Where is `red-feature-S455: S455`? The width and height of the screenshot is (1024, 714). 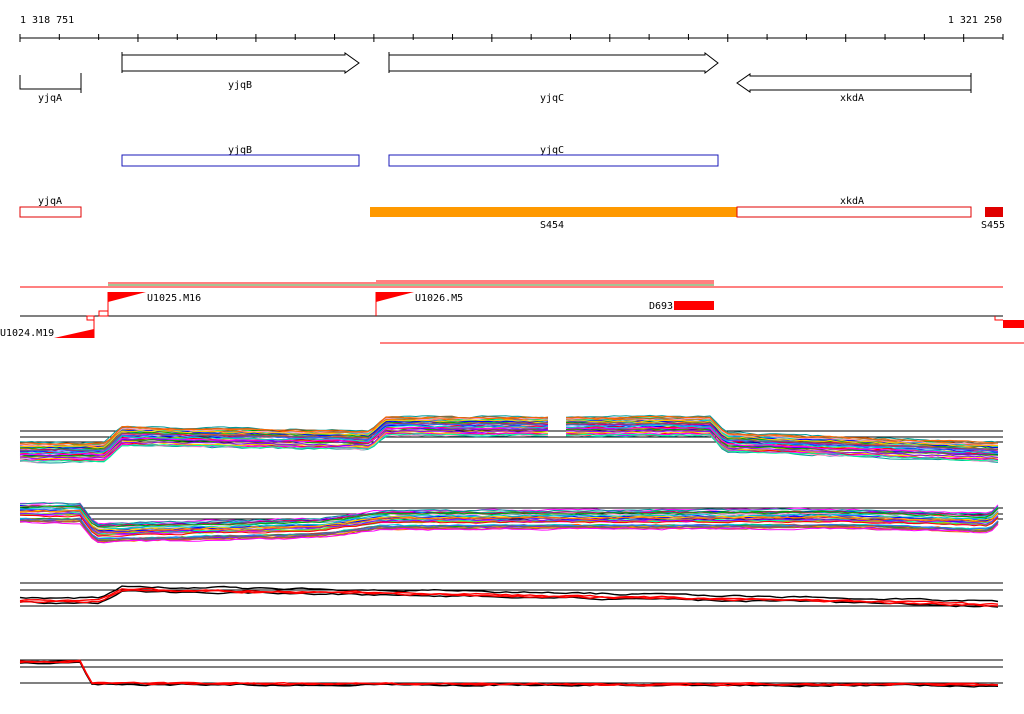
red-feature-S455: S455 is located at coordinates (993, 219).